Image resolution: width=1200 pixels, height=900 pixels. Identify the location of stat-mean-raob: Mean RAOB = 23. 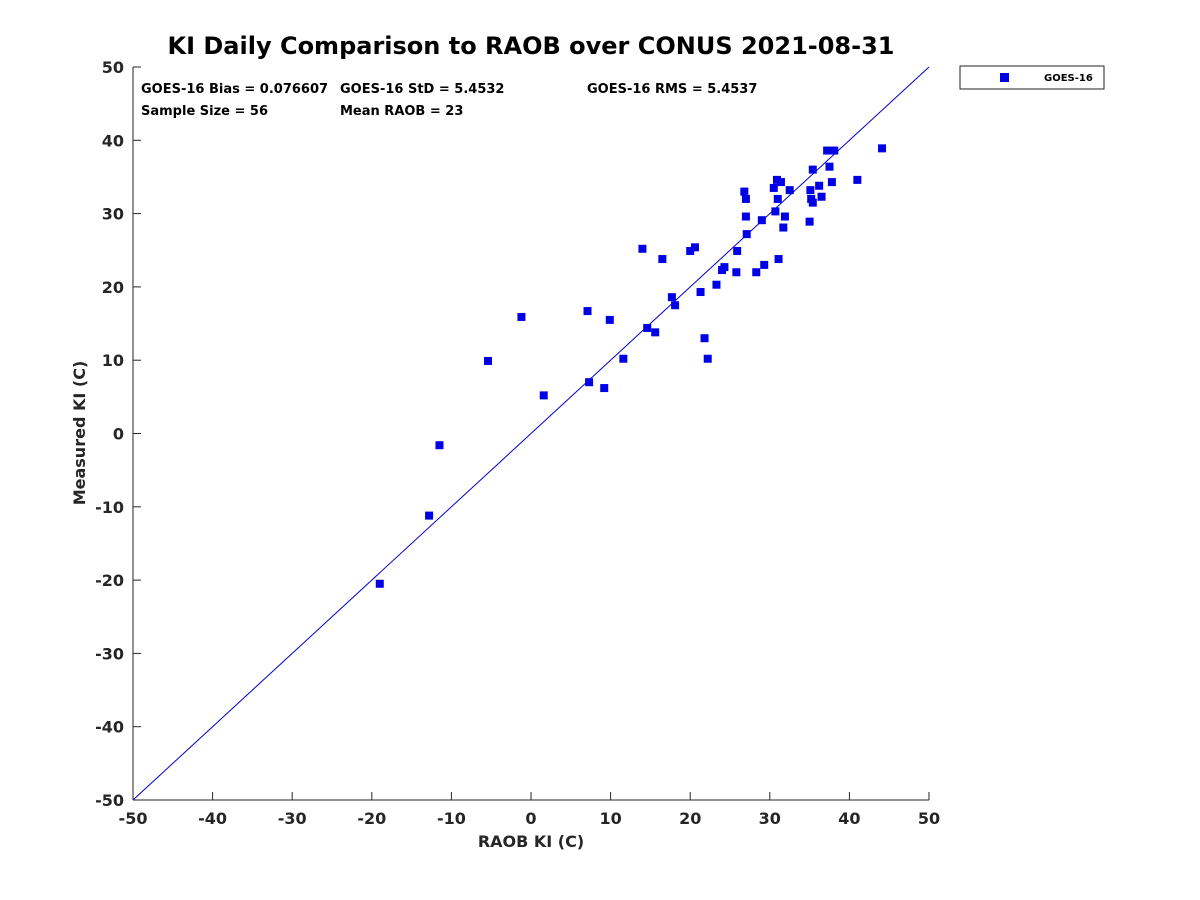
(401, 111).